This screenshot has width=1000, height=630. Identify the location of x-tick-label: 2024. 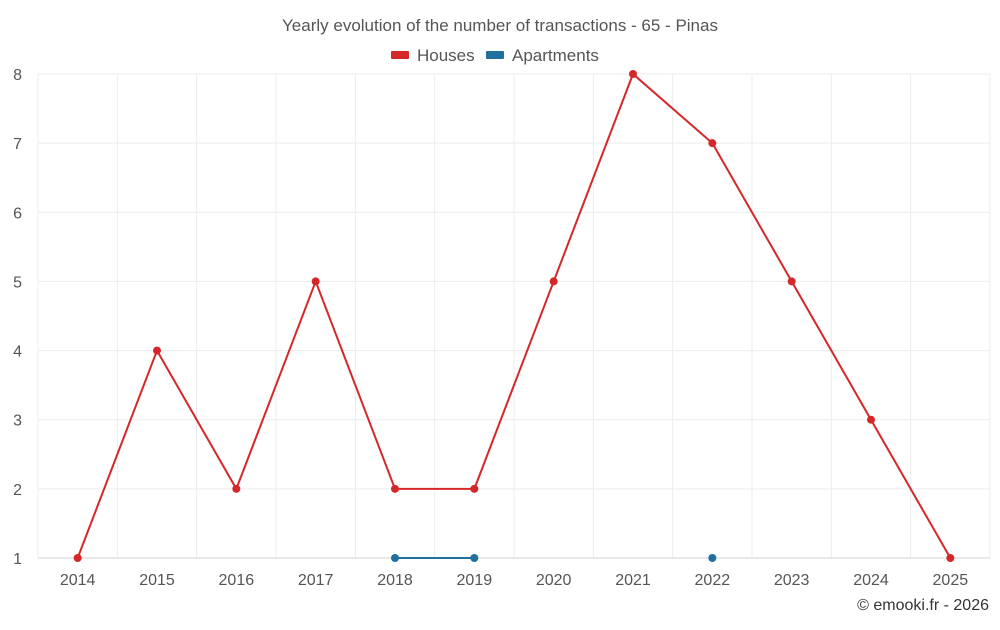
(871, 580).